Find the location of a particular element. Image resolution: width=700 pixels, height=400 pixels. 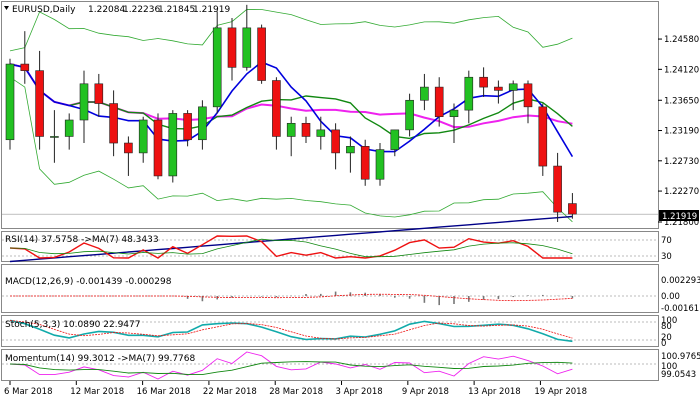

time-tick-label: 6 Mar 2018 is located at coordinates (28, 392).